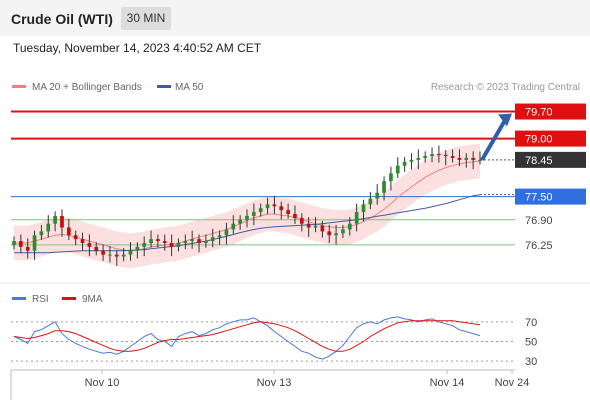  I want to click on rsi-chart: 30 50 70, so click(274, 342).